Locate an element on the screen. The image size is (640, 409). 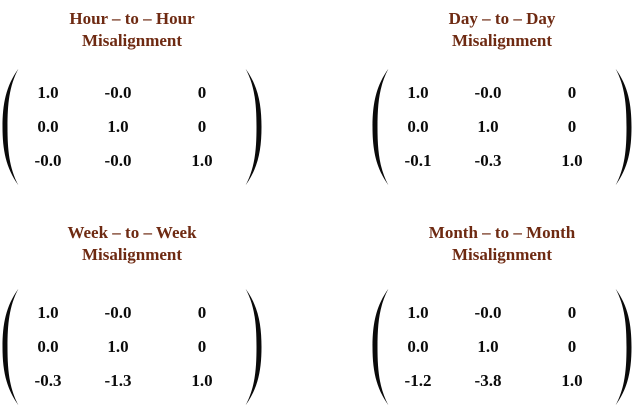
title-line-1: Week – to – Week is located at coordinates (132, 232).